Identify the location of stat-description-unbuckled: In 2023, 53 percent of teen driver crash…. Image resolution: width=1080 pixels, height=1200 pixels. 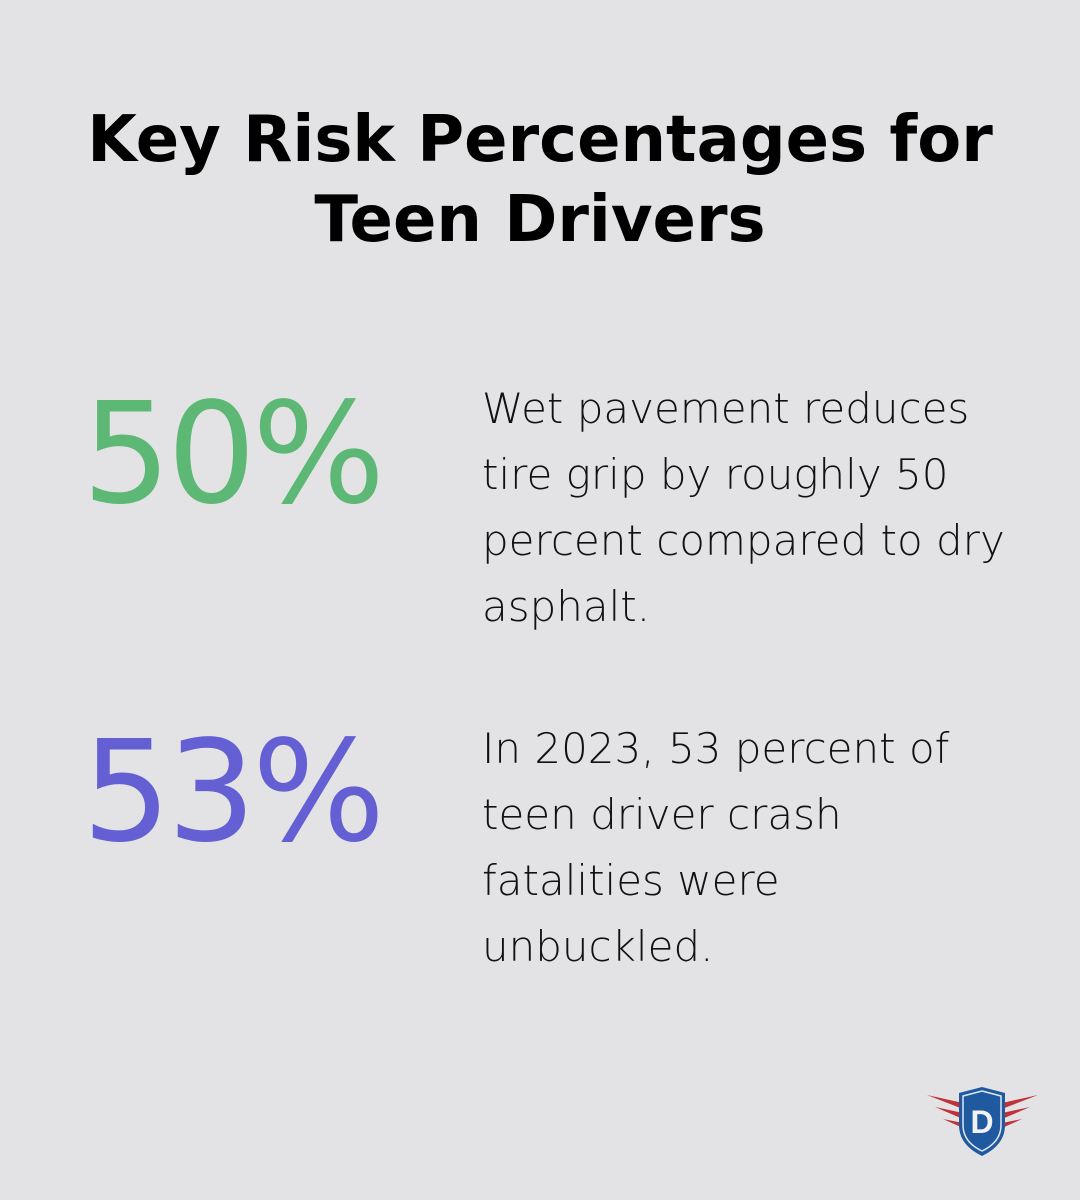
(716, 847).